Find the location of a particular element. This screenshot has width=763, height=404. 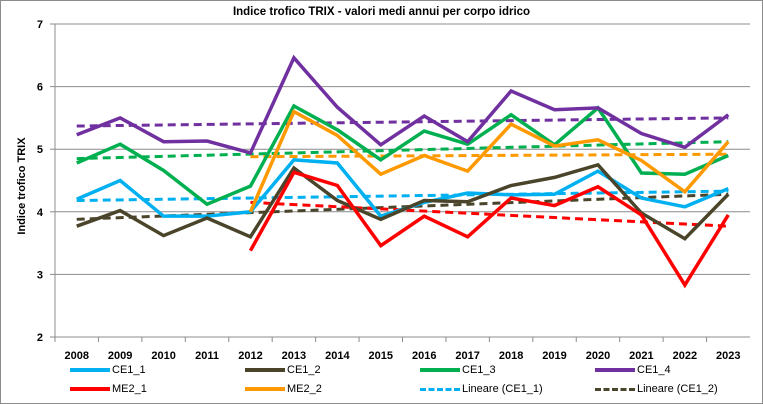

y-tick-label: 7 is located at coordinates (40, 25).